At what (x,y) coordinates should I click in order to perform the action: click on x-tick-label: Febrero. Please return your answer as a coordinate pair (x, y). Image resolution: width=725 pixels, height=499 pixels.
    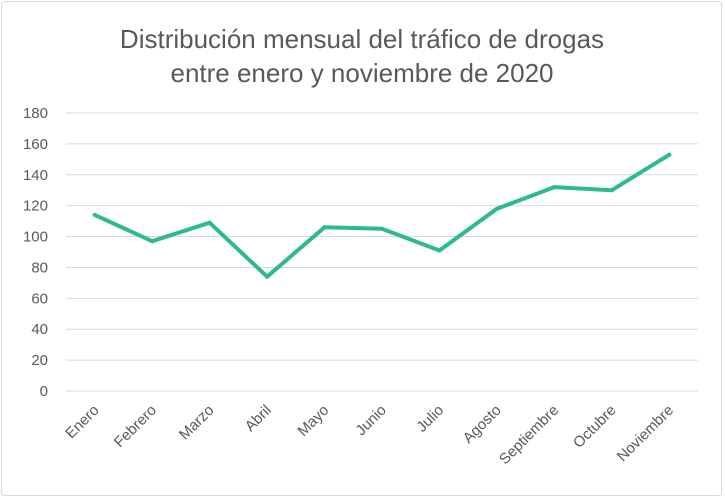
    Looking at the image, I should click on (135, 426).